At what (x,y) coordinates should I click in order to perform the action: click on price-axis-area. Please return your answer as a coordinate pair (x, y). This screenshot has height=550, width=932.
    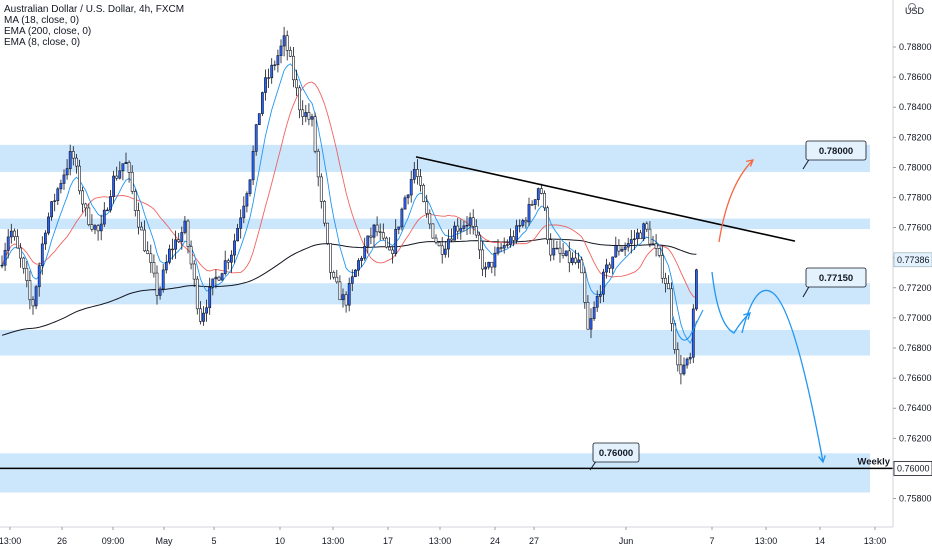
    Looking at the image, I should click on (912, 275).